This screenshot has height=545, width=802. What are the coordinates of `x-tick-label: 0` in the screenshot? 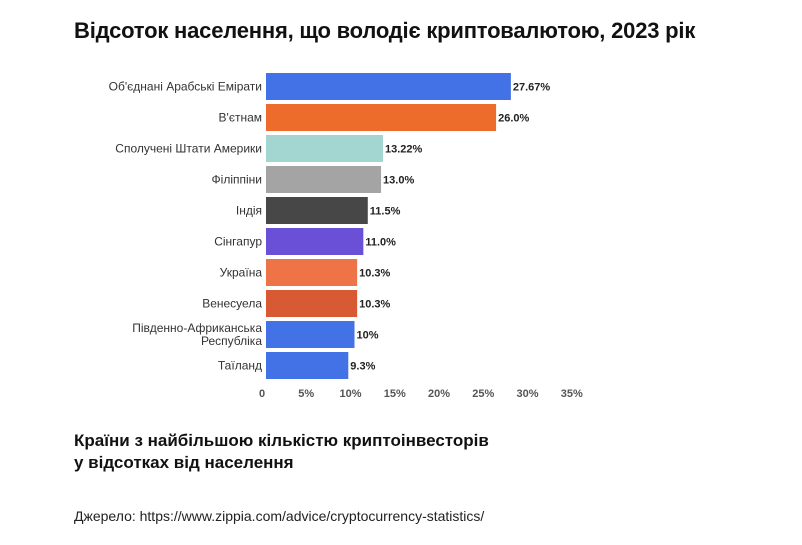 It's located at (262, 394).